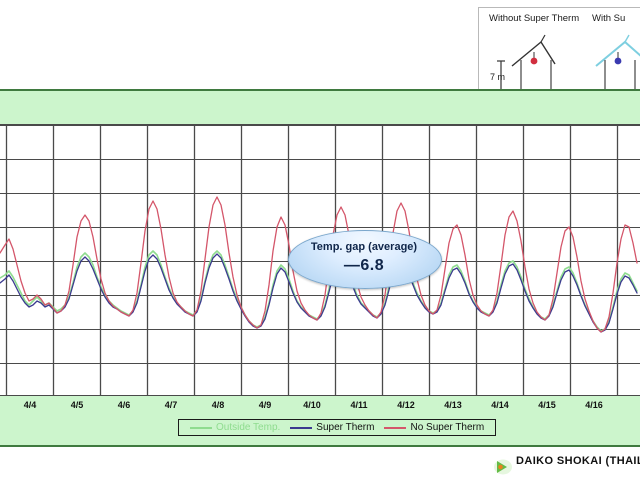 The image size is (640, 480). What do you see at coordinates (406, 405) in the screenshot?
I see `x-axis-tick-label: 4/12` at bounding box center [406, 405].